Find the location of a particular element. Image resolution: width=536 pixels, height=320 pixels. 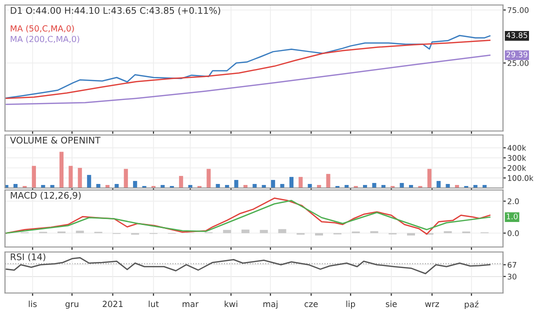

x-tick-label: wrz is located at coordinates (432, 304).